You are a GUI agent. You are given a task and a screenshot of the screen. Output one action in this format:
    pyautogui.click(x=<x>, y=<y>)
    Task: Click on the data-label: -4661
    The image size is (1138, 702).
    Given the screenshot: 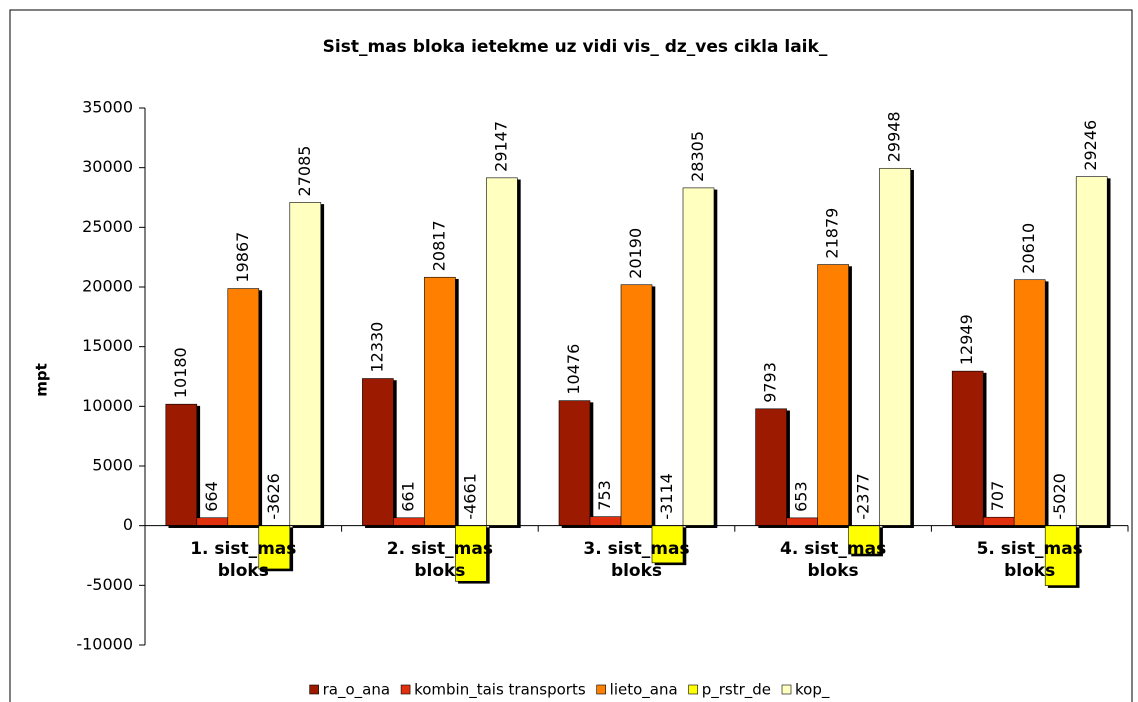 What is the action you would take?
    pyautogui.click(x=469, y=496)
    